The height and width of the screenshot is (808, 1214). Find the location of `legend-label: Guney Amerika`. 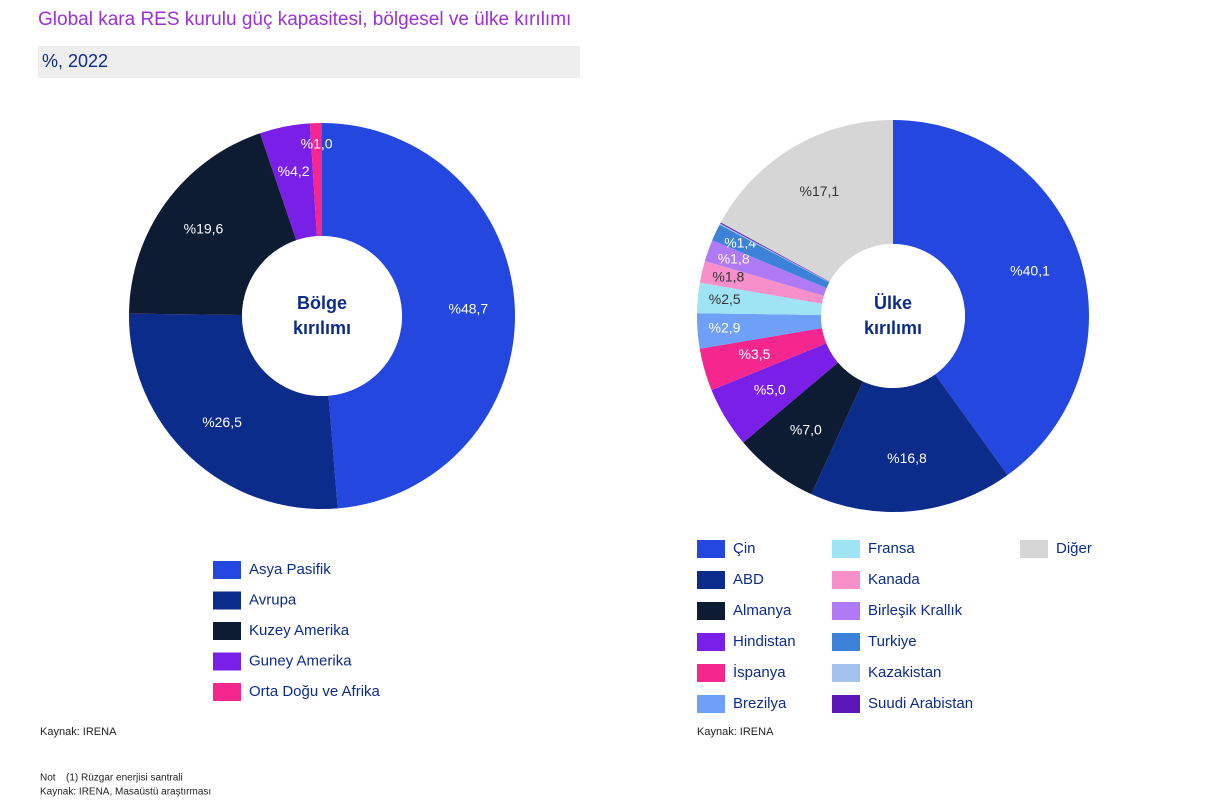

legend-label: Guney Amerika is located at coordinates (300, 660).